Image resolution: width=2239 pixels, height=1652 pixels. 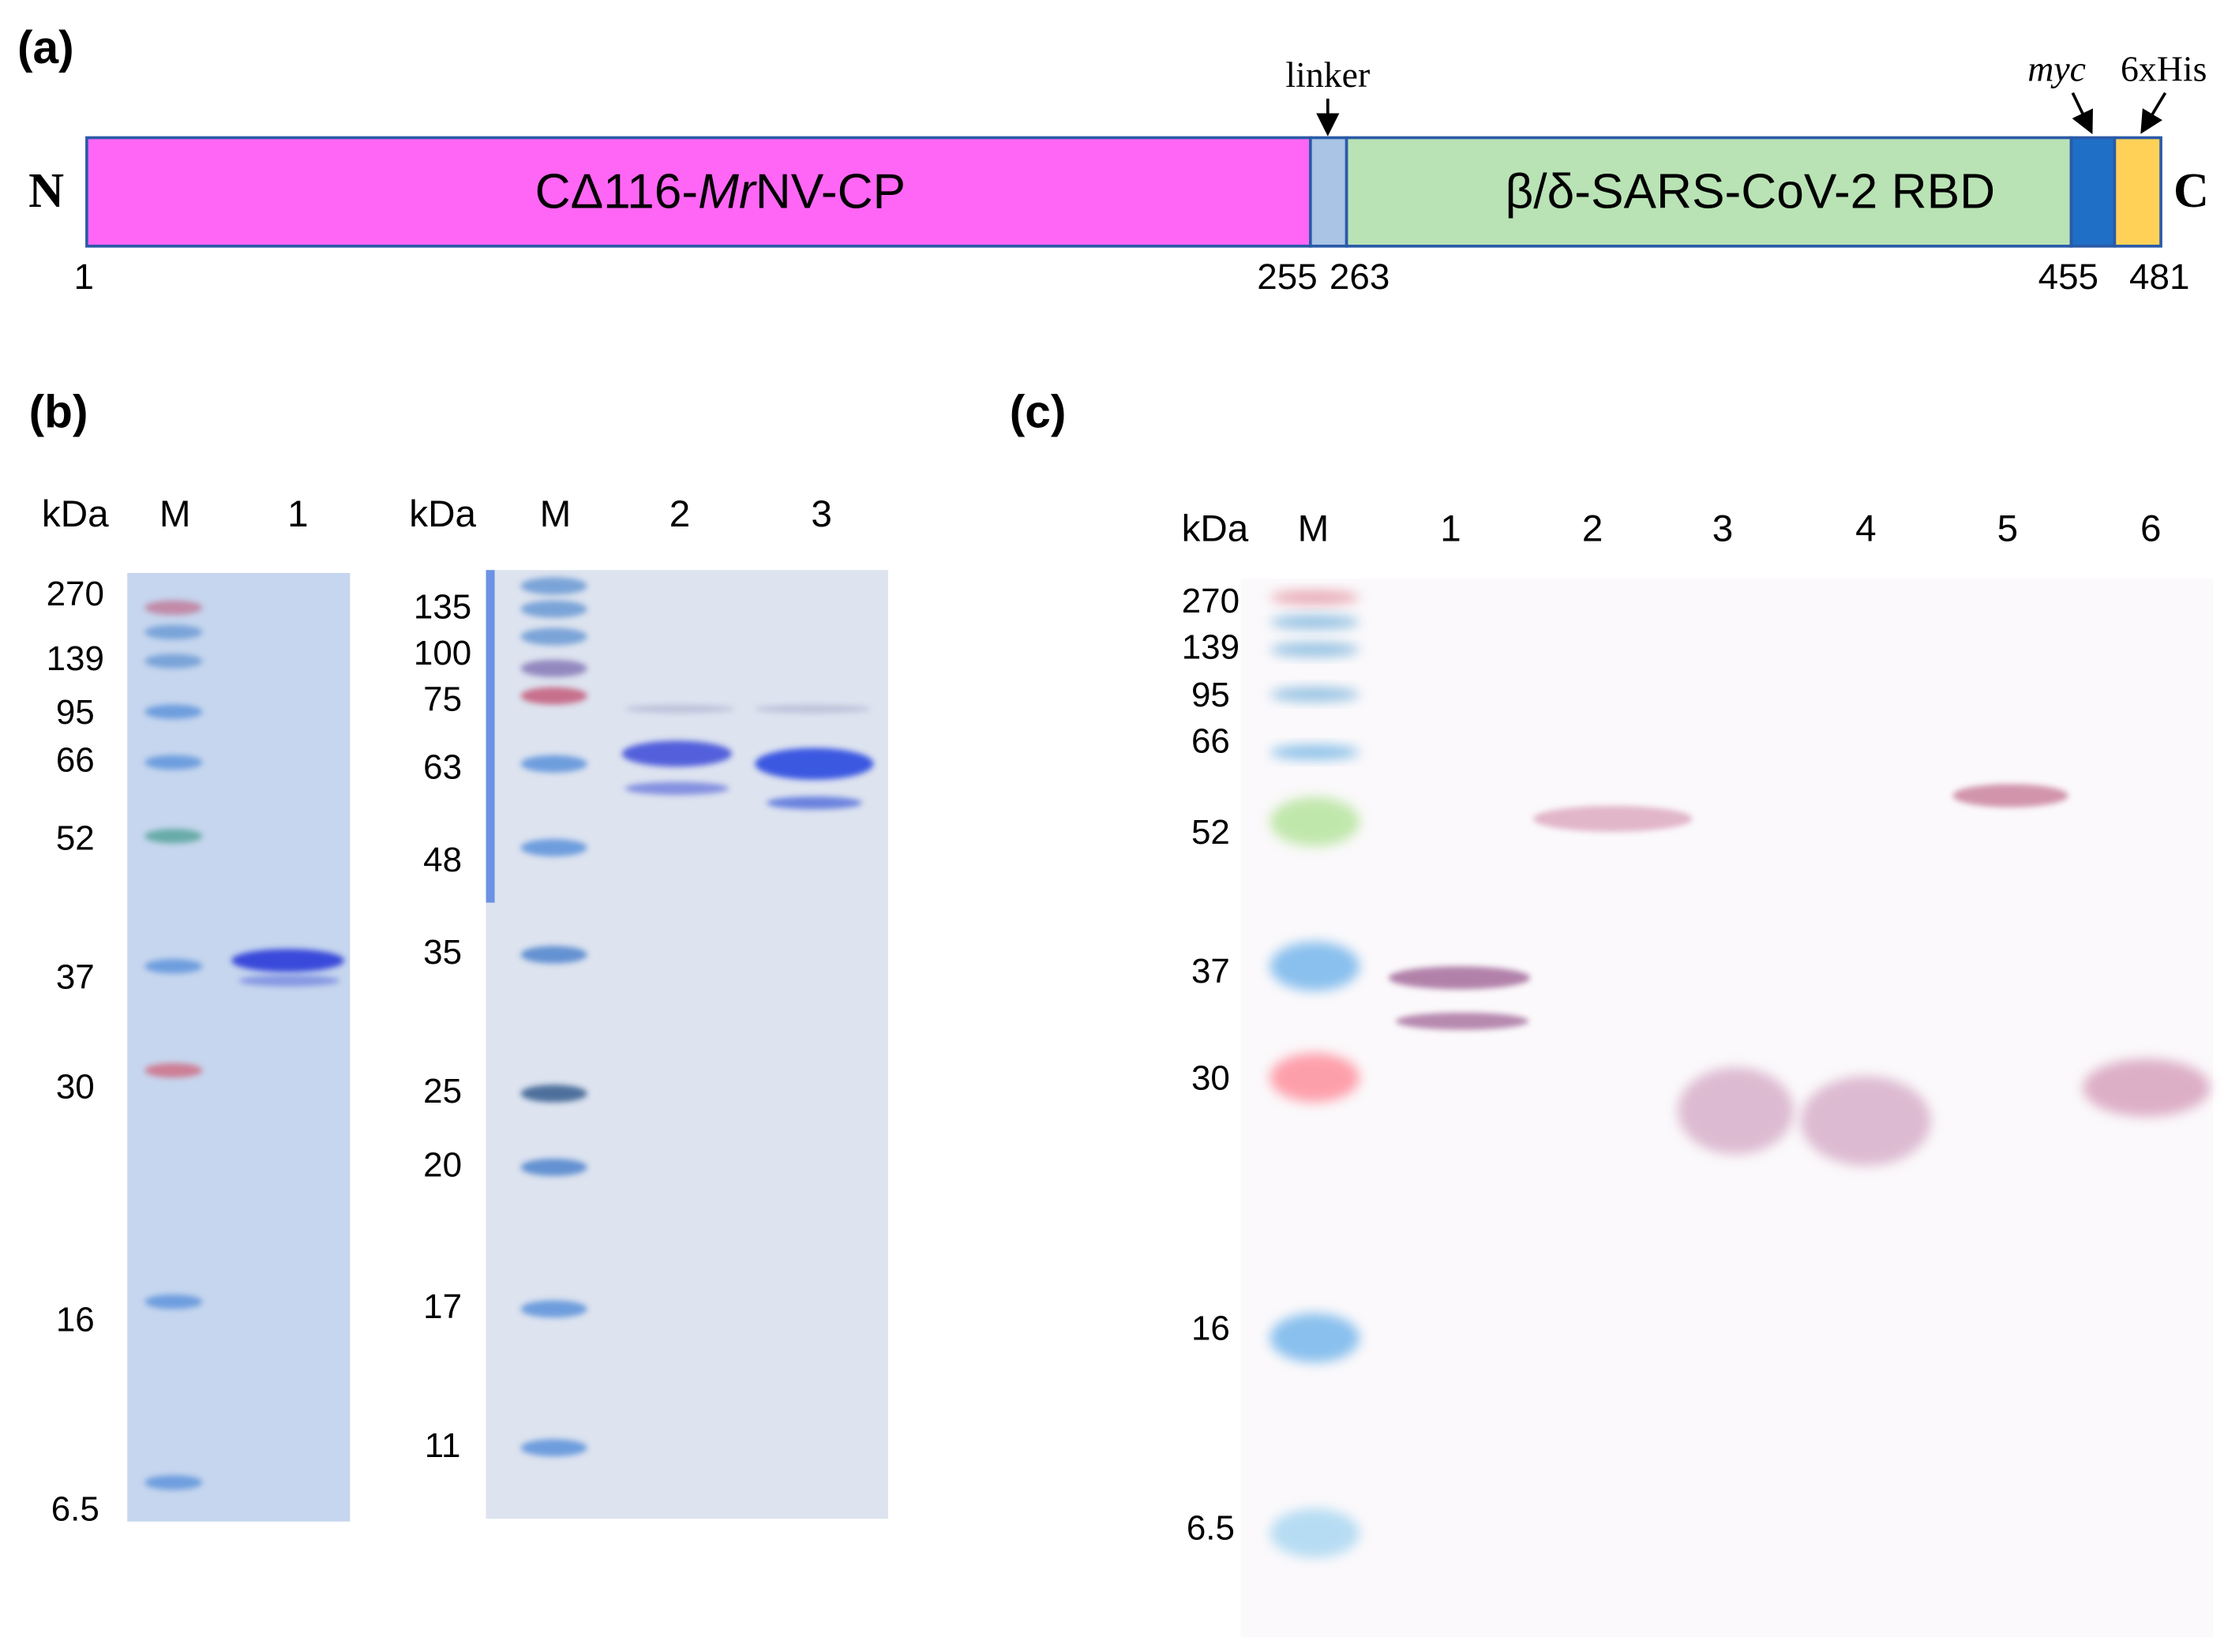 I want to click on text: Mr, so click(x=727, y=192).